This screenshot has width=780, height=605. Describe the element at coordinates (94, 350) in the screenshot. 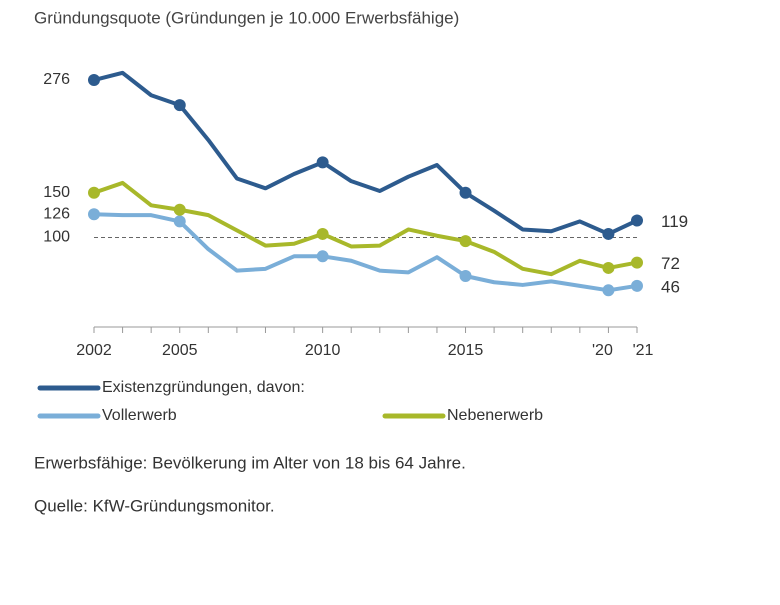

I see `x-tick-label: 2002` at that location.